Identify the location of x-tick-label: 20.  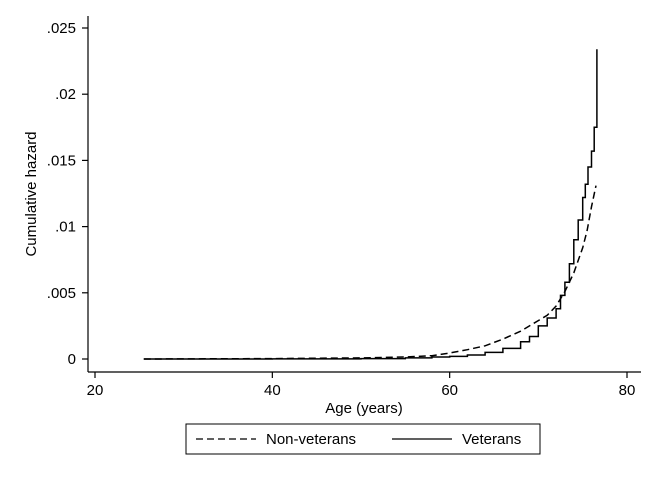
(95, 390).